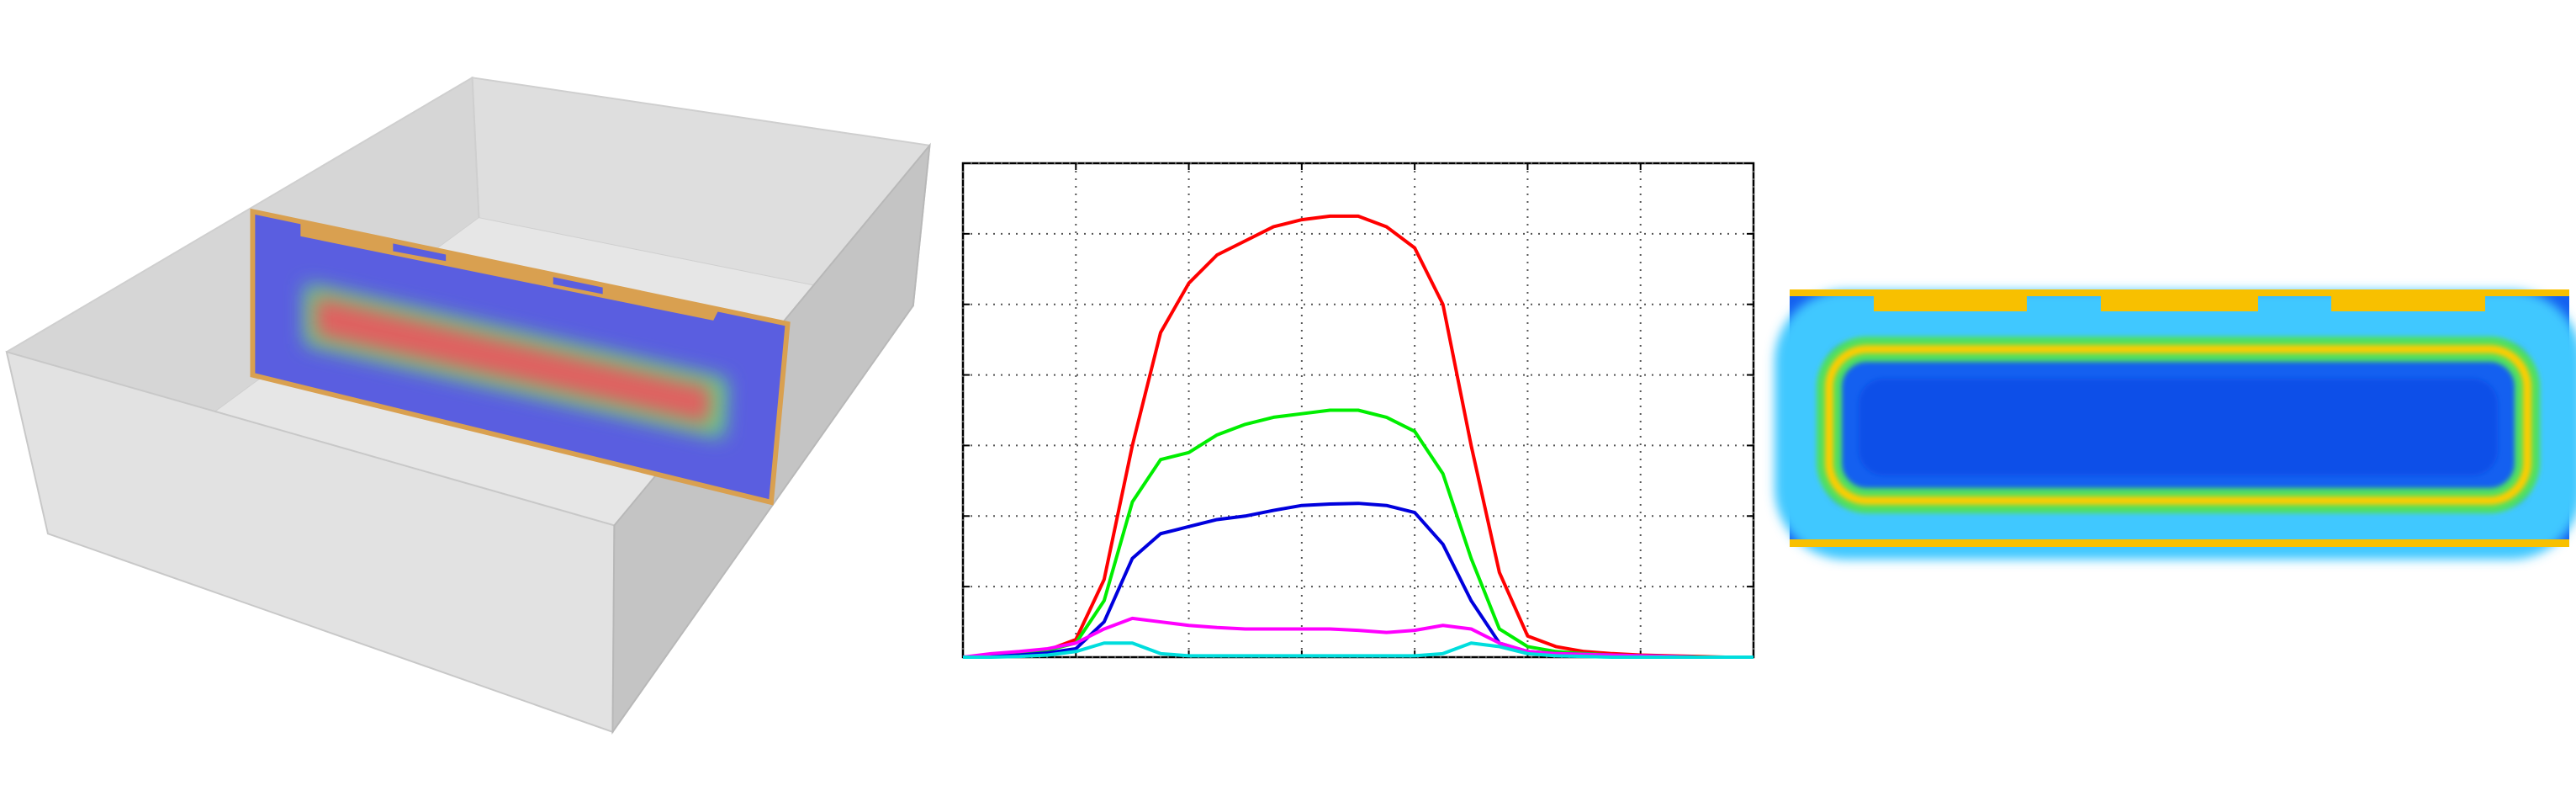 Image resolution: width=2576 pixels, height=812 pixels. I want to click on field-panel, so click(520, 357).